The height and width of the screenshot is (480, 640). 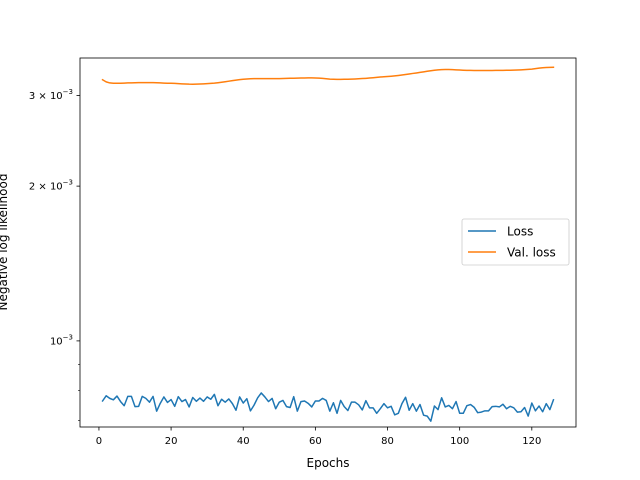 I want to click on x-tick-label: 80, so click(x=387, y=441).